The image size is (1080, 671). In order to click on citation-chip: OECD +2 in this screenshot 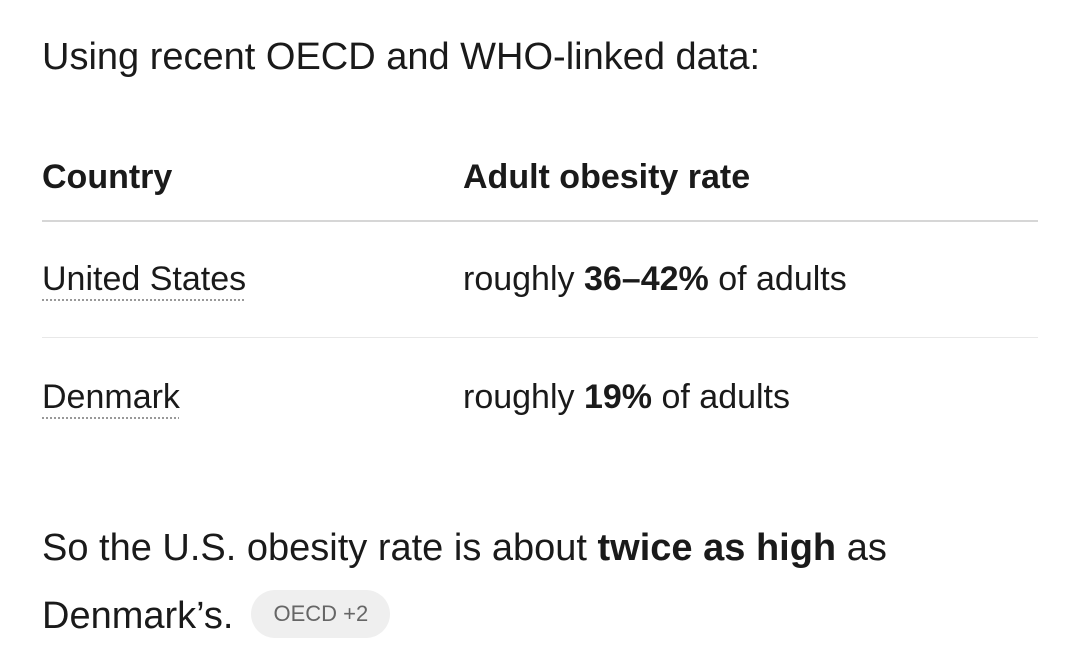, I will do `click(321, 613)`.